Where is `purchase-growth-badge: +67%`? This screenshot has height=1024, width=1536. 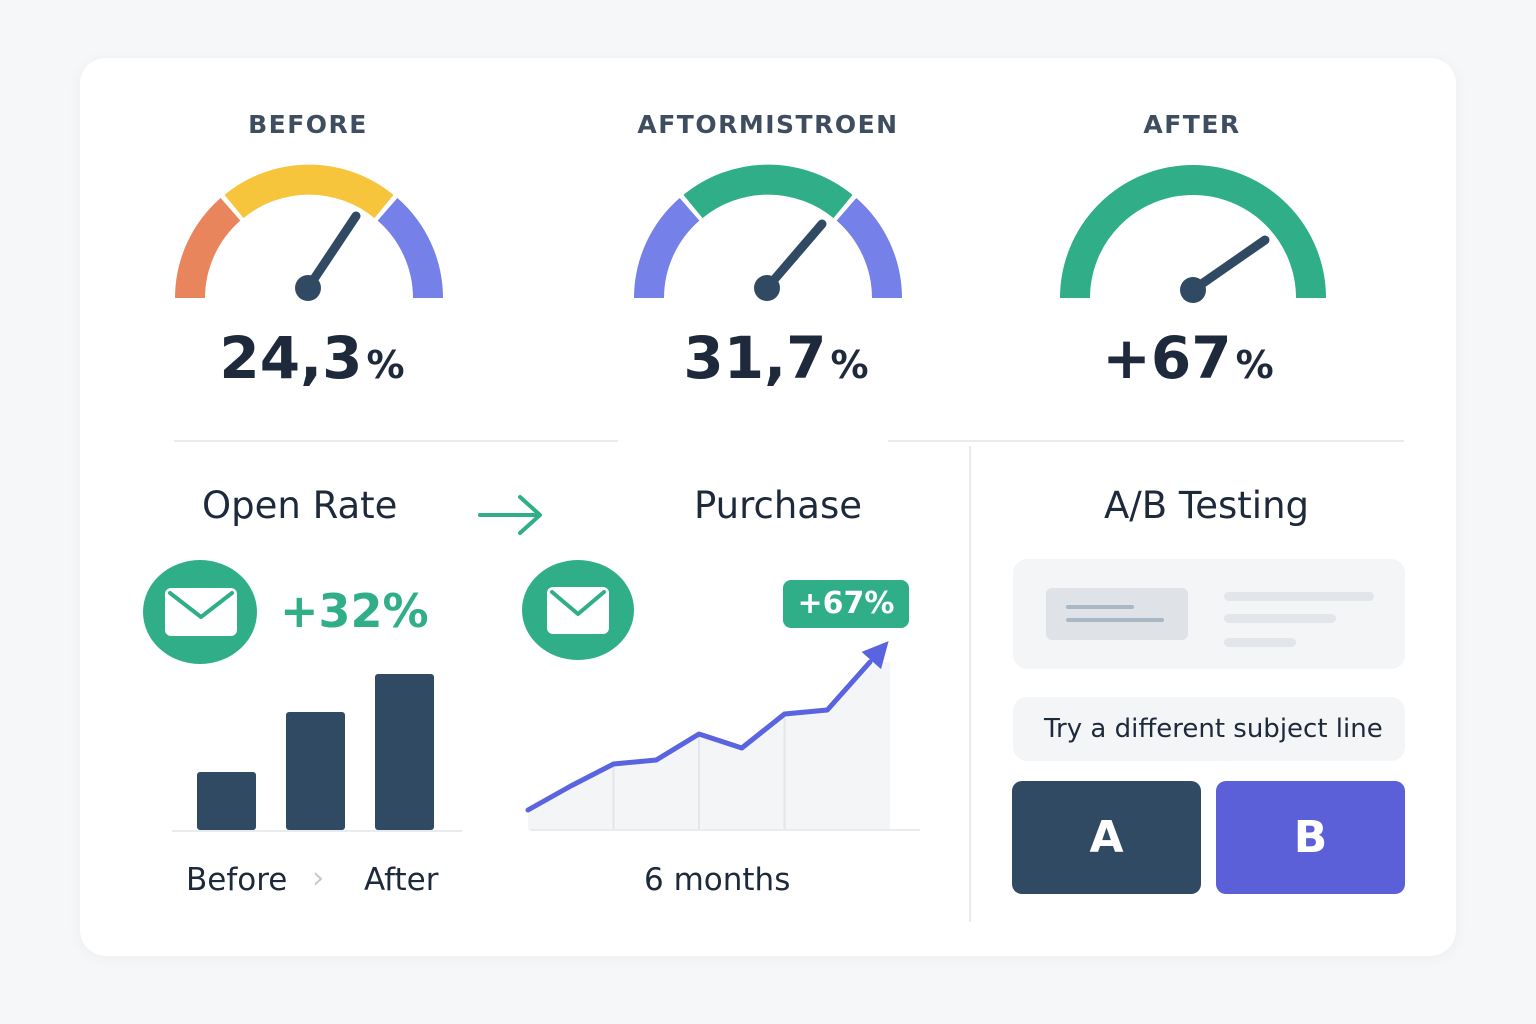
purchase-growth-badge: +67% is located at coordinates (846, 604).